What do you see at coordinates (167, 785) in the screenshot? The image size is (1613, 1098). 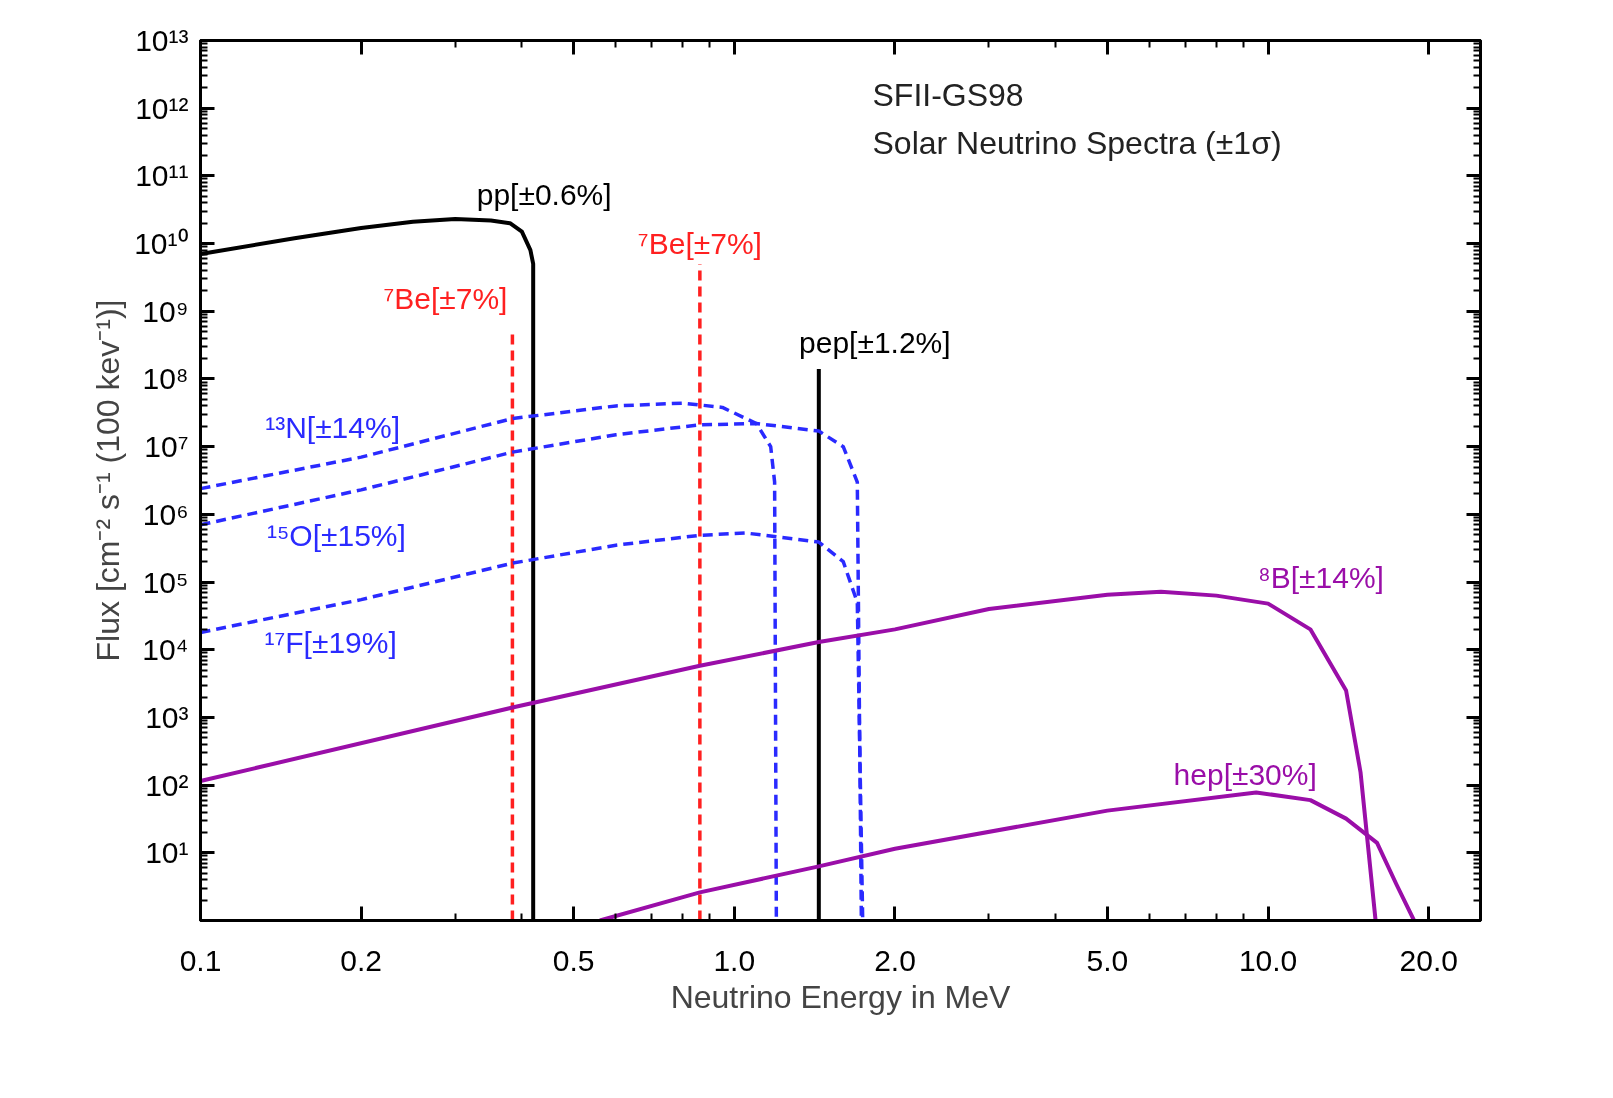 I see `y-tick-label: 10²` at bounding box center [167, 785].